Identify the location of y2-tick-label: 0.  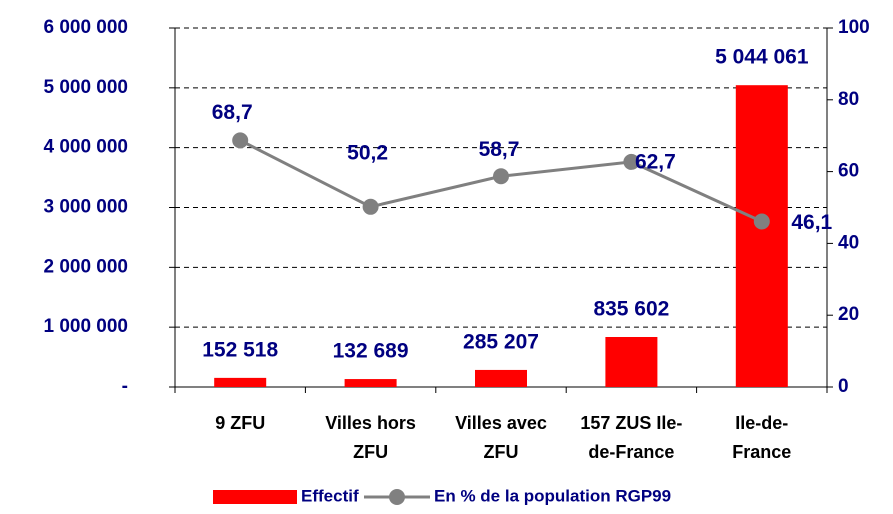
(843, 386).